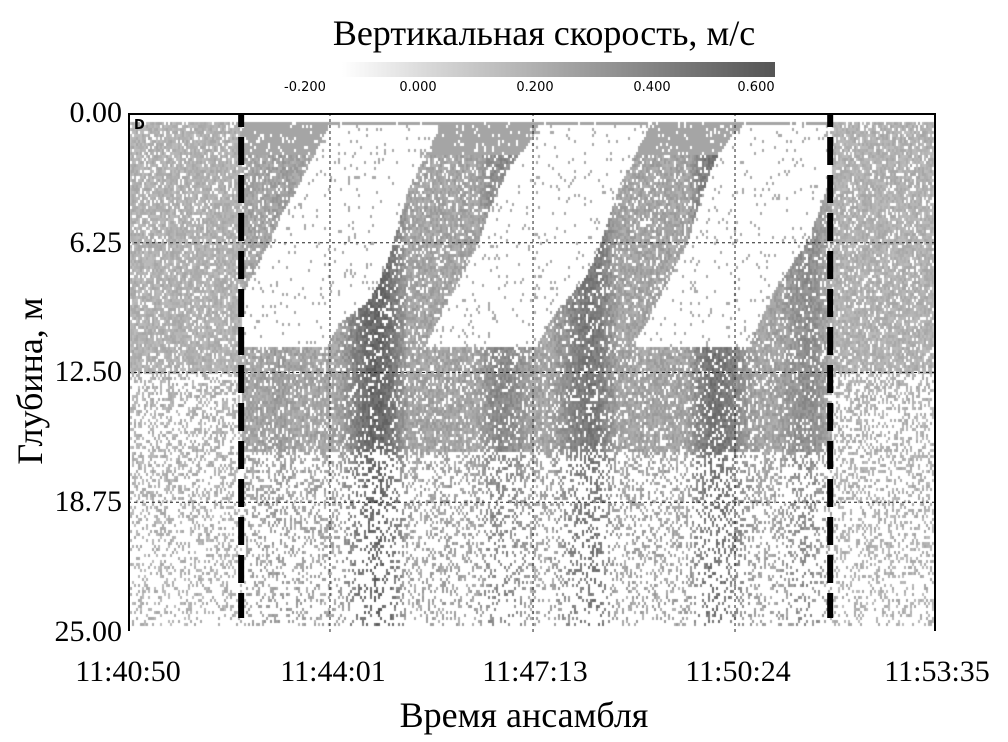 This screenshot has height=742, width=1008. What do you see at coordinates (128, 671) in the screenshot?
I see `x-tick-label: 11:40:50` at bounding box center [128, 671].